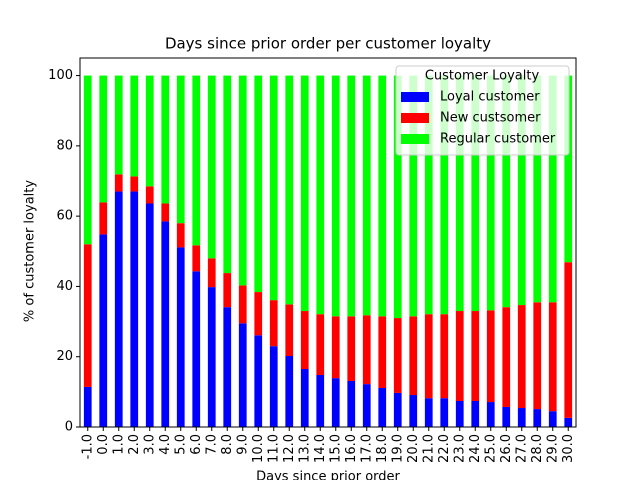  I want to click on x-tick-label: 26.0, so click(506, 448).